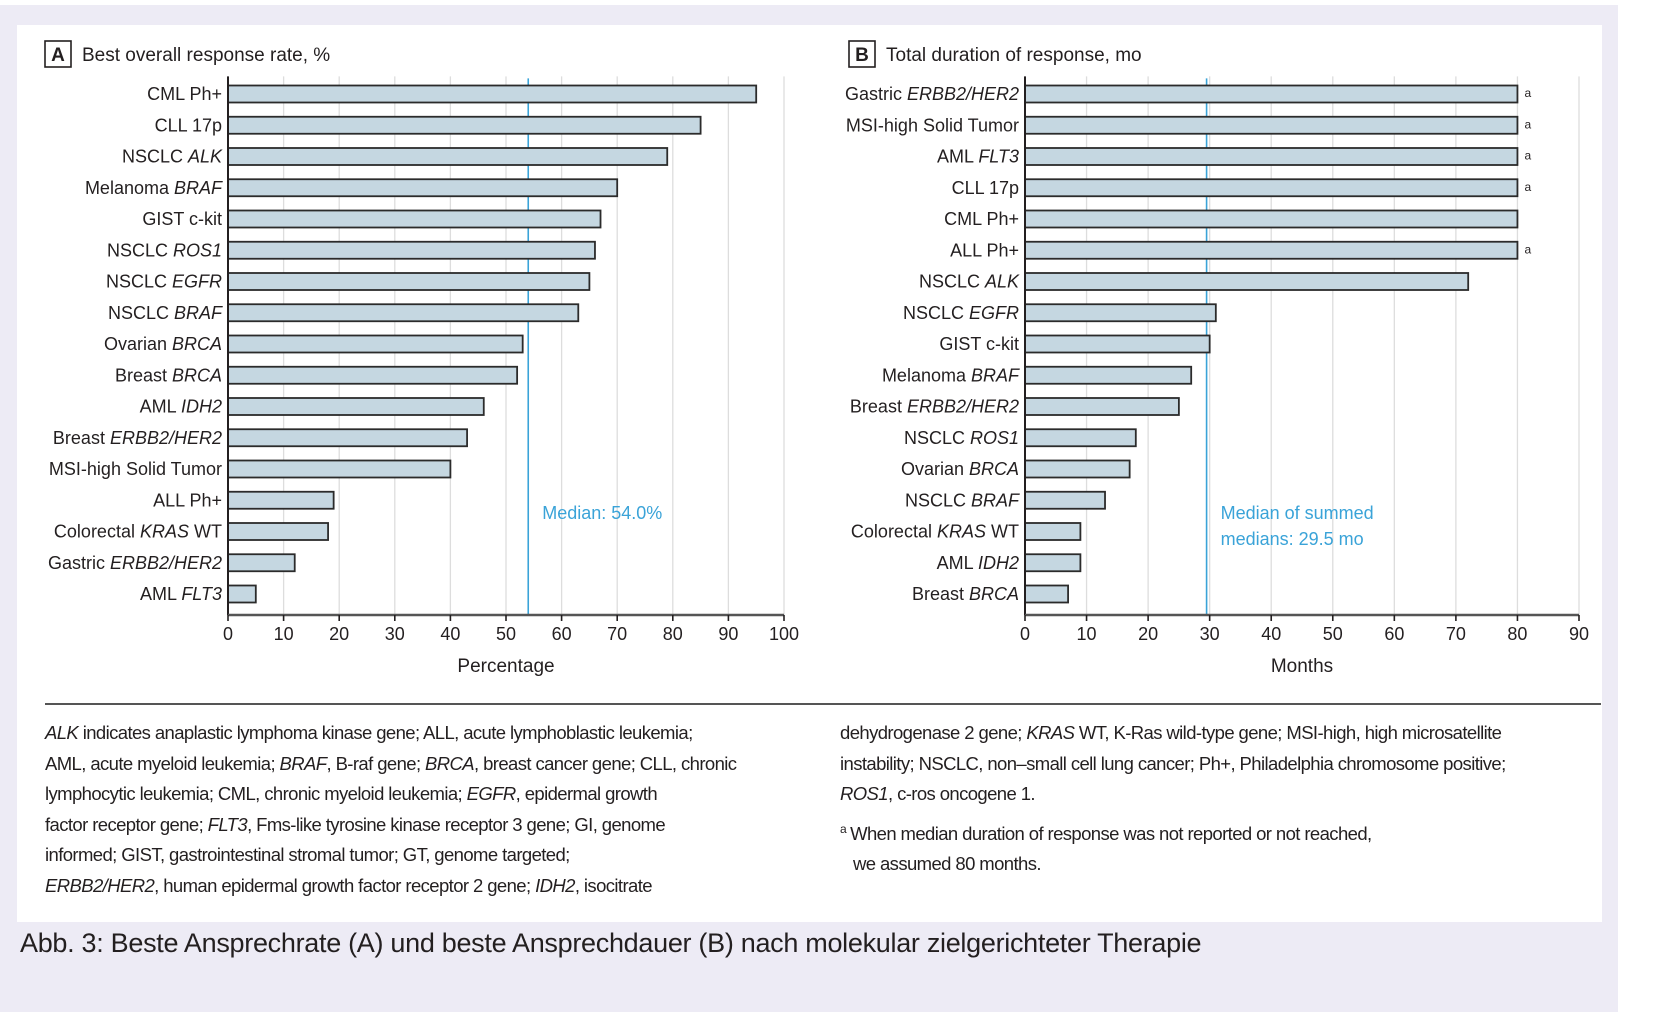 This screenshot has width=1662, height=1022. I want to click on note-term: ROS1, so click(864, 793).